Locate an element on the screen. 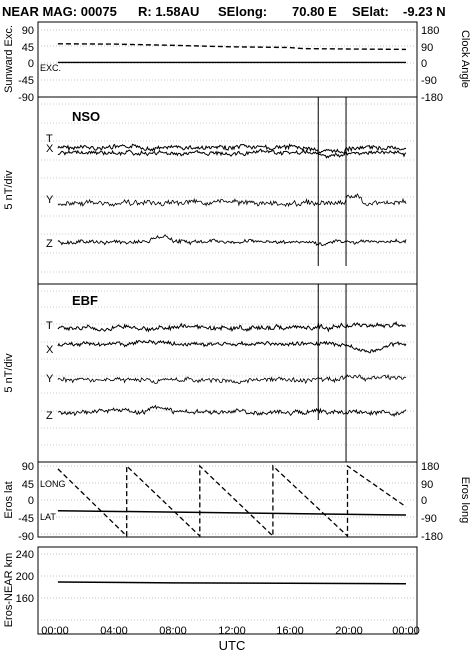  p1-right-tick-2: 0 is located at coordinates (424, 64).